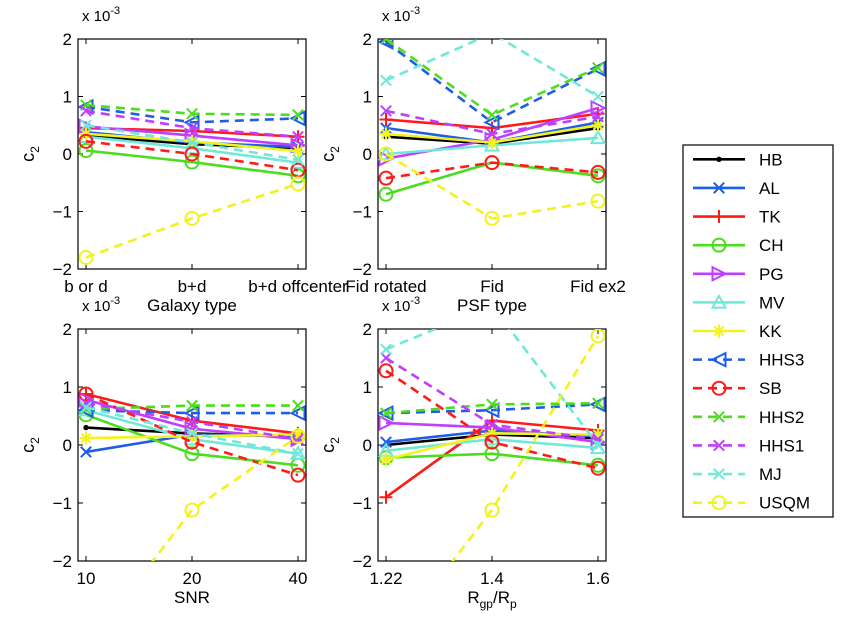  I want to click on legend-entry-sb: SB, so click(737, 388).